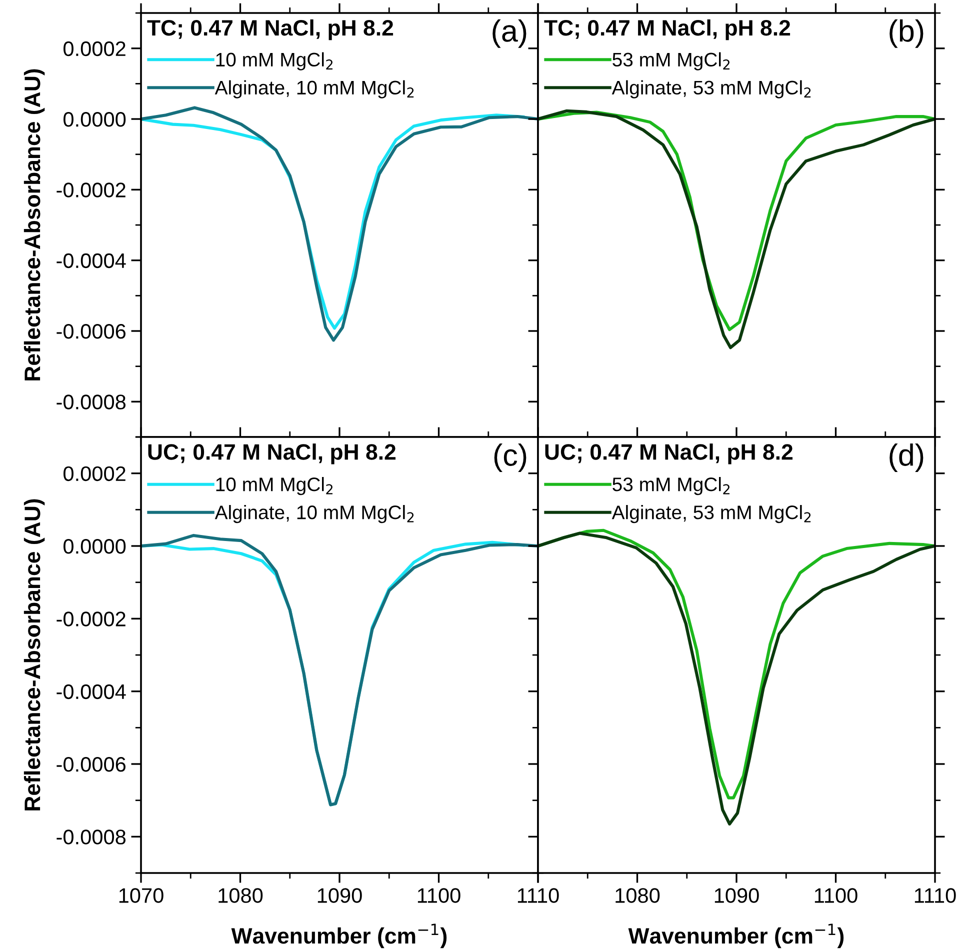 The image size is (961, 951). What do you see at coordinates (907, 458) in the screenshot?
I see `annotation: (d)` at bounding box center [907, 458].